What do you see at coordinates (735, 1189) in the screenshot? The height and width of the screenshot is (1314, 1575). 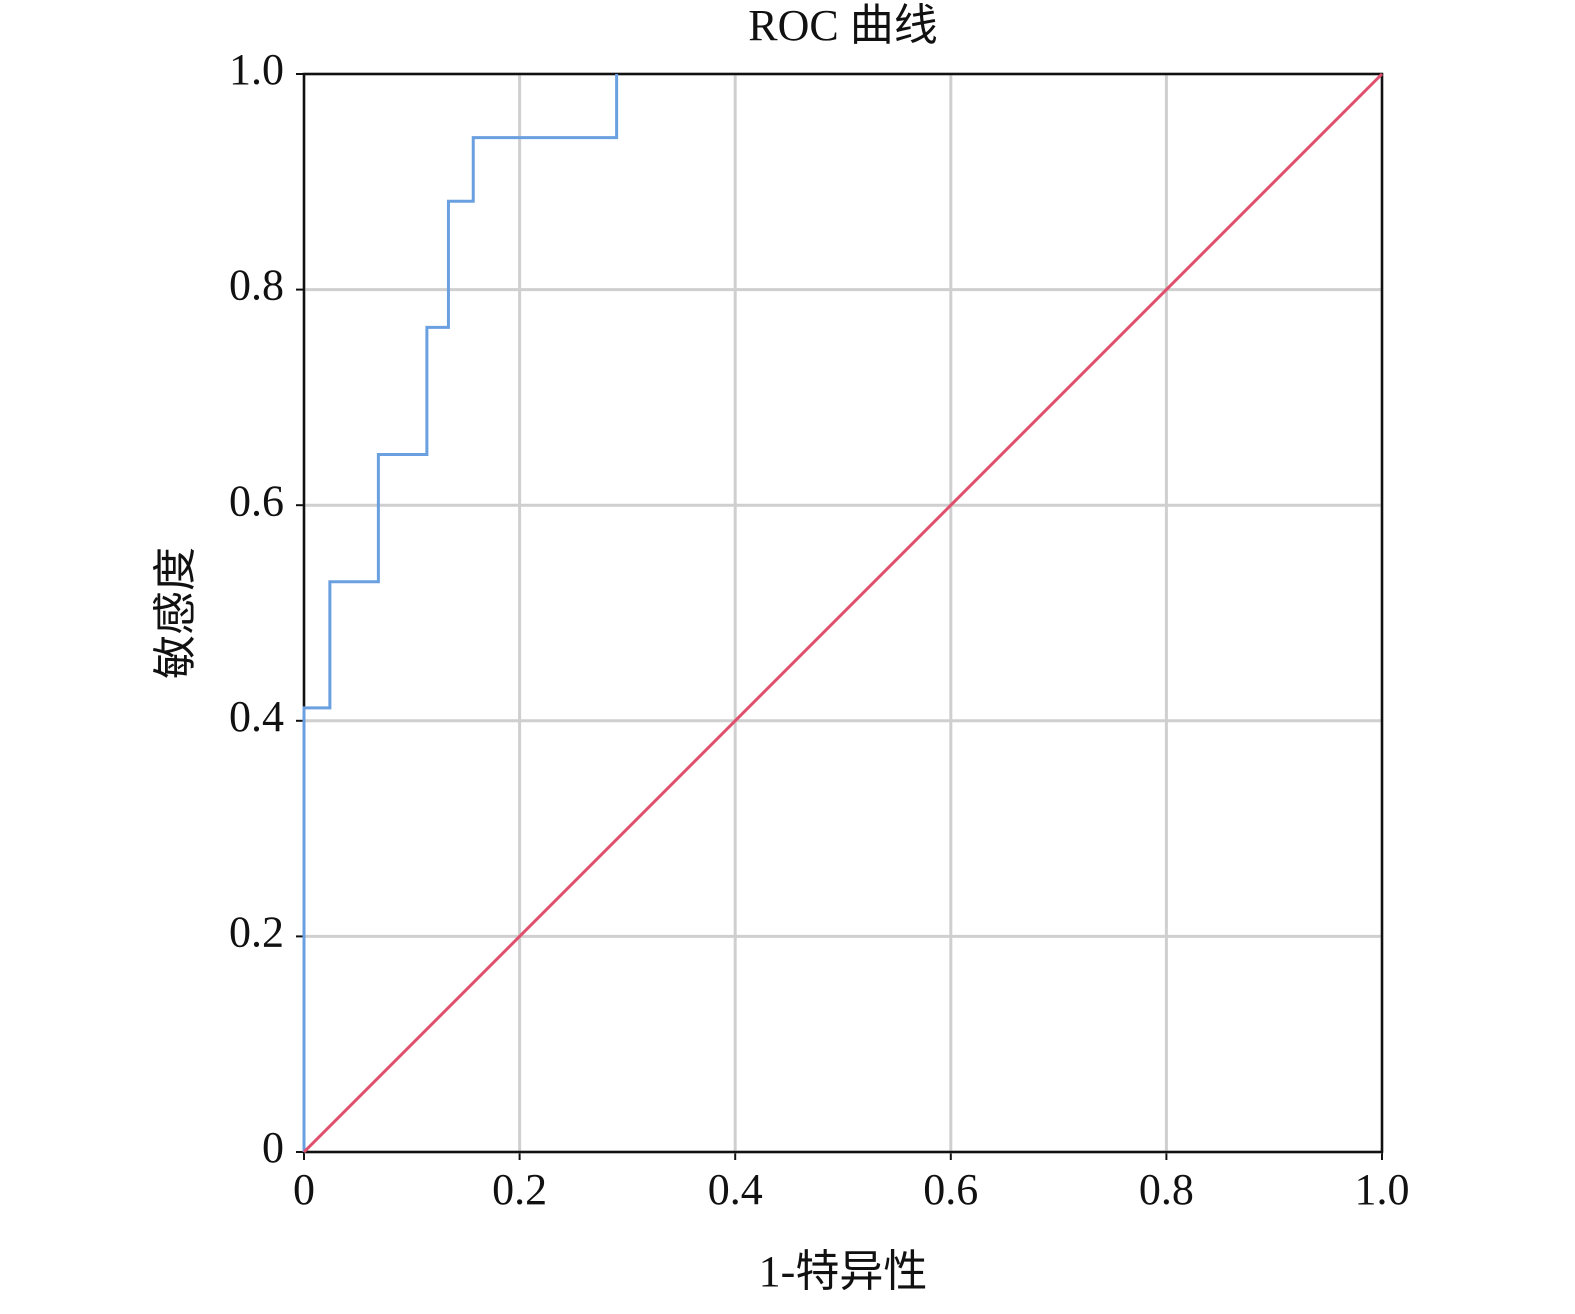 I see `x-tick-label: 0.4` at bounding box center [735, 1189].